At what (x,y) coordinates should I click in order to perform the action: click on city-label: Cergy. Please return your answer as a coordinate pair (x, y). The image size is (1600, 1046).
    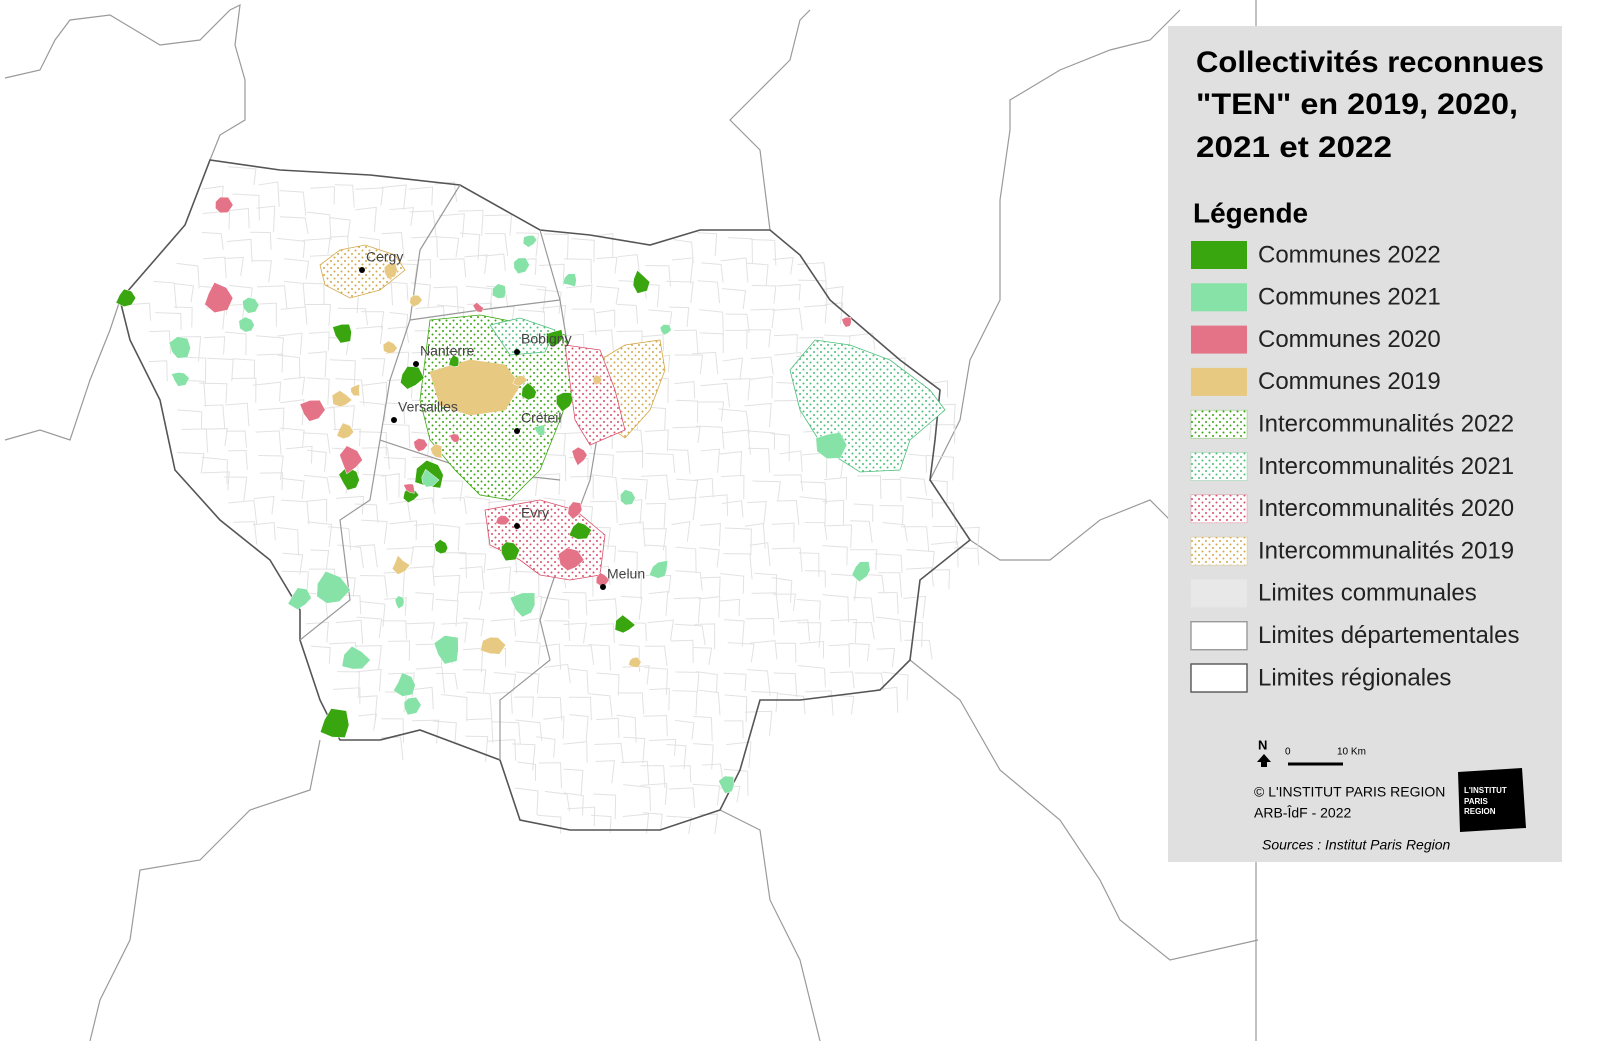
    Looking at the image, I should click on (384, 257).